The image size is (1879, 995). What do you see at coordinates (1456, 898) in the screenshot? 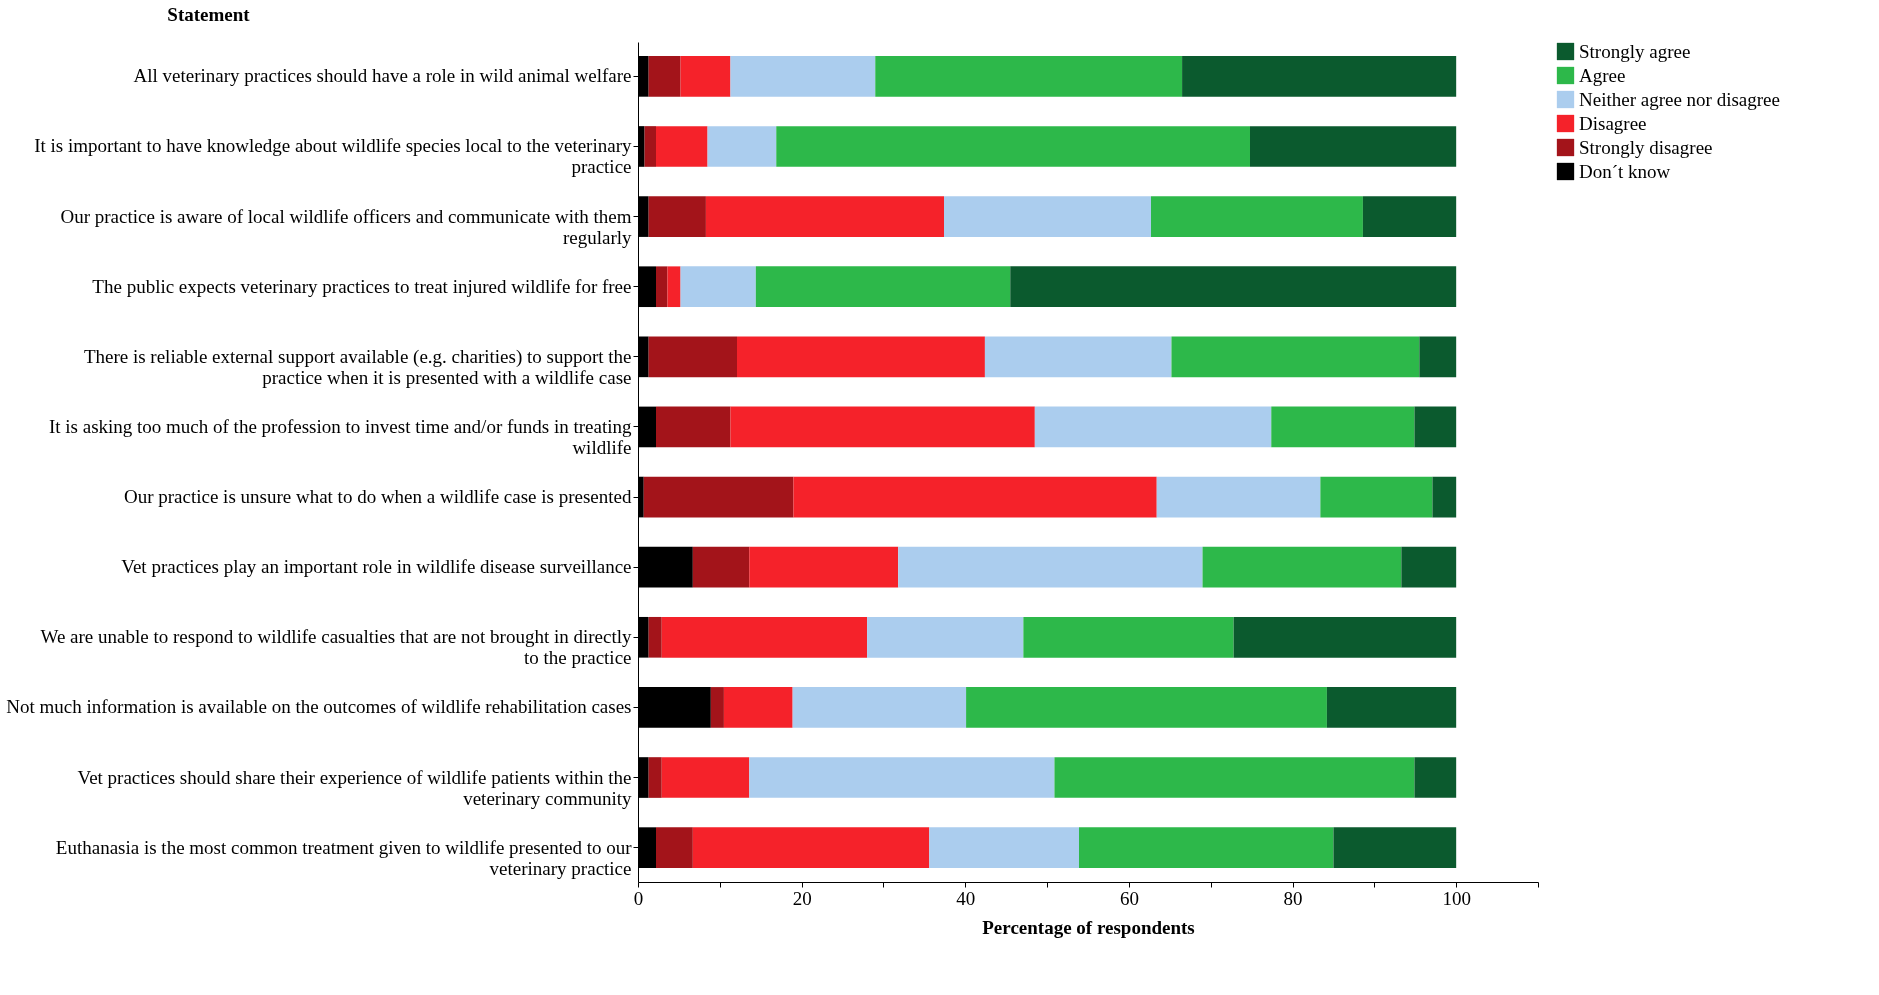
I see `x-tick-label: 100` at bounding box center [1456, 898].